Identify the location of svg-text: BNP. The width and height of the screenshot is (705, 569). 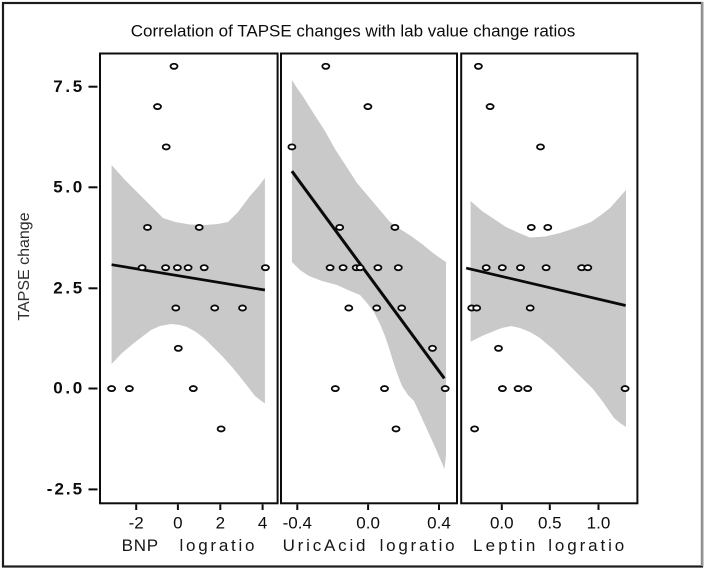
(140, 545).